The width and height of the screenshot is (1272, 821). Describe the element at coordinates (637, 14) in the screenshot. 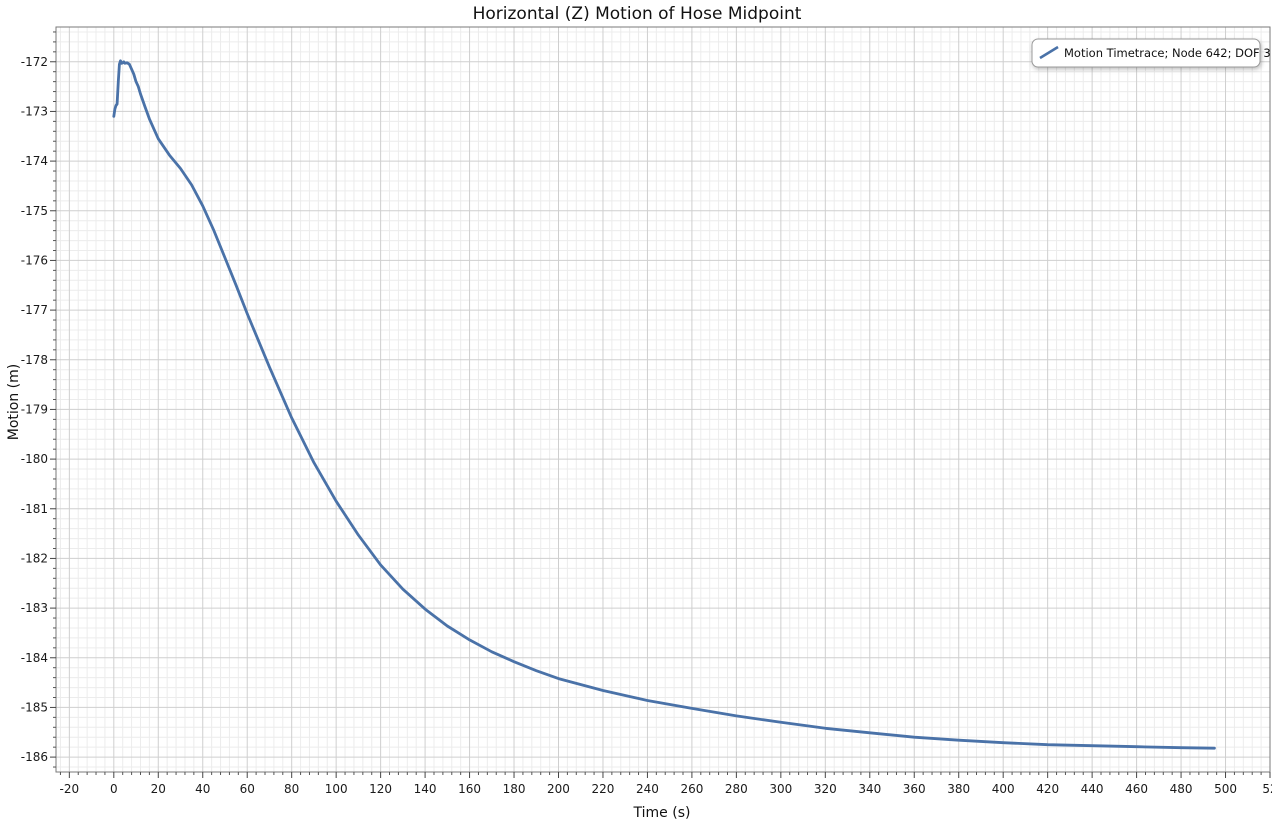

I see `chart-title: Horizontal (Z) Motion of Hose Midpoint` at that location.